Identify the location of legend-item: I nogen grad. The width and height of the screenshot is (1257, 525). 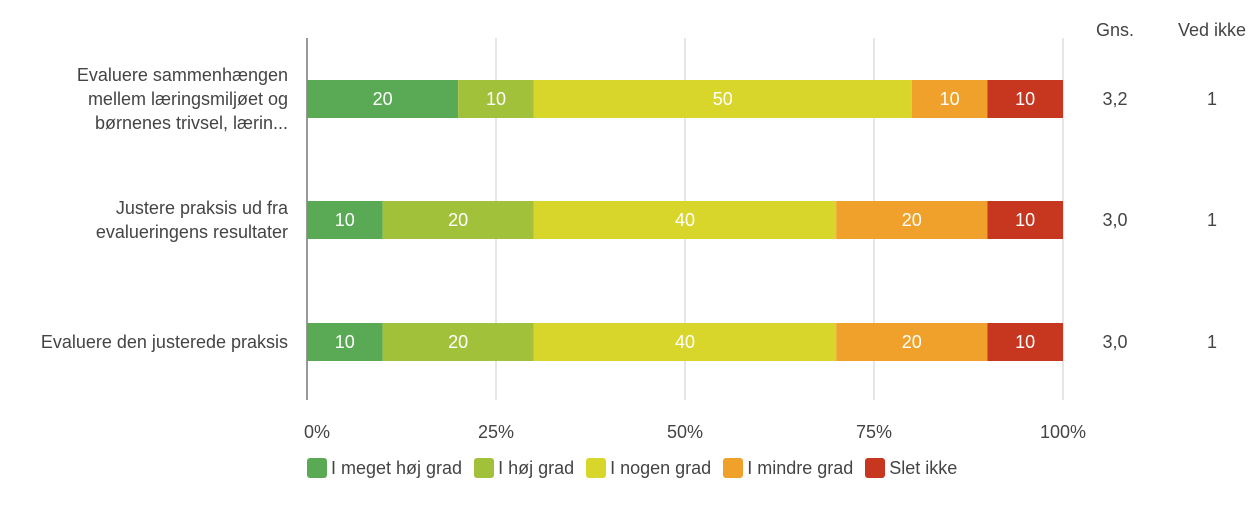
(648, 468).